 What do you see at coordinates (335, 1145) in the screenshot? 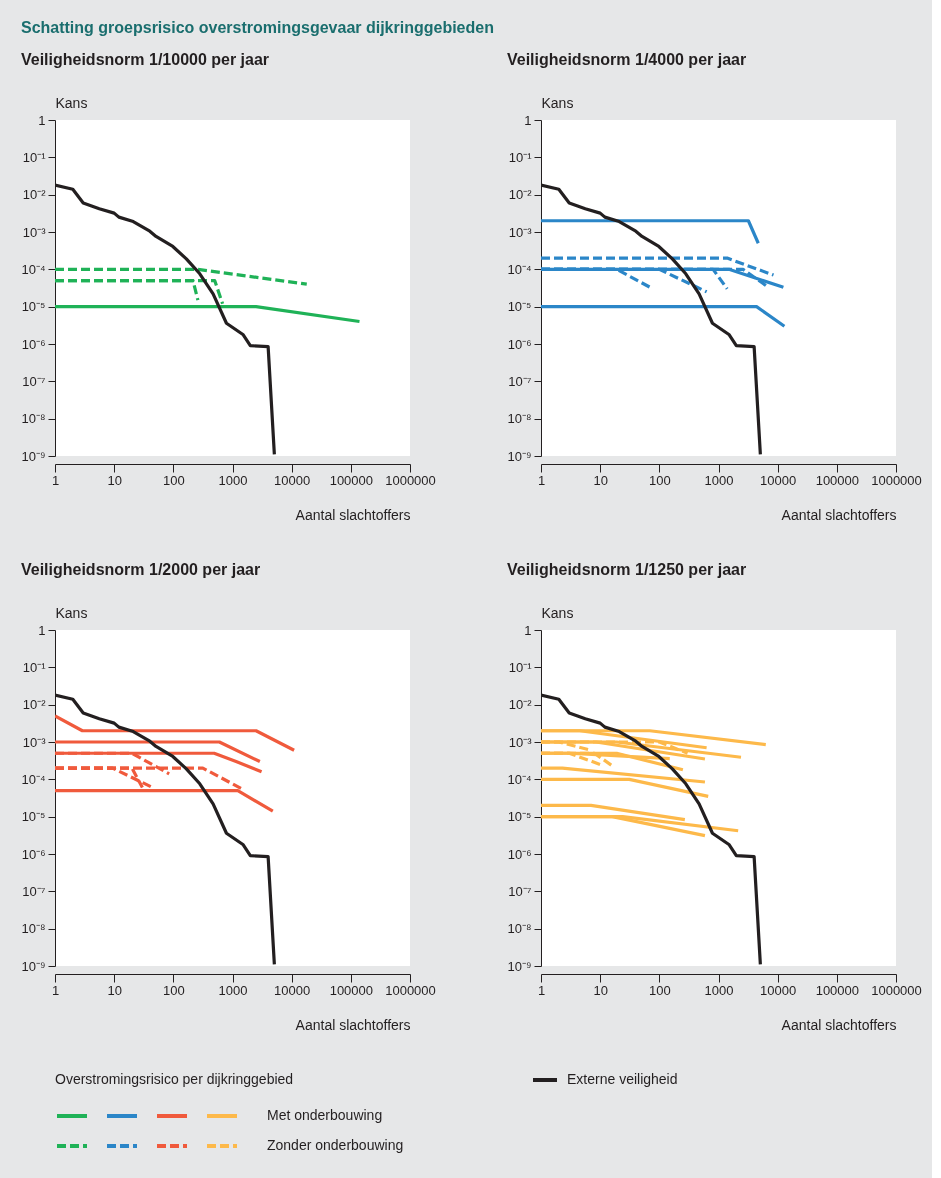
I see `legend-label: Zonder onderbouwing` at bounding box center [335, 1145].